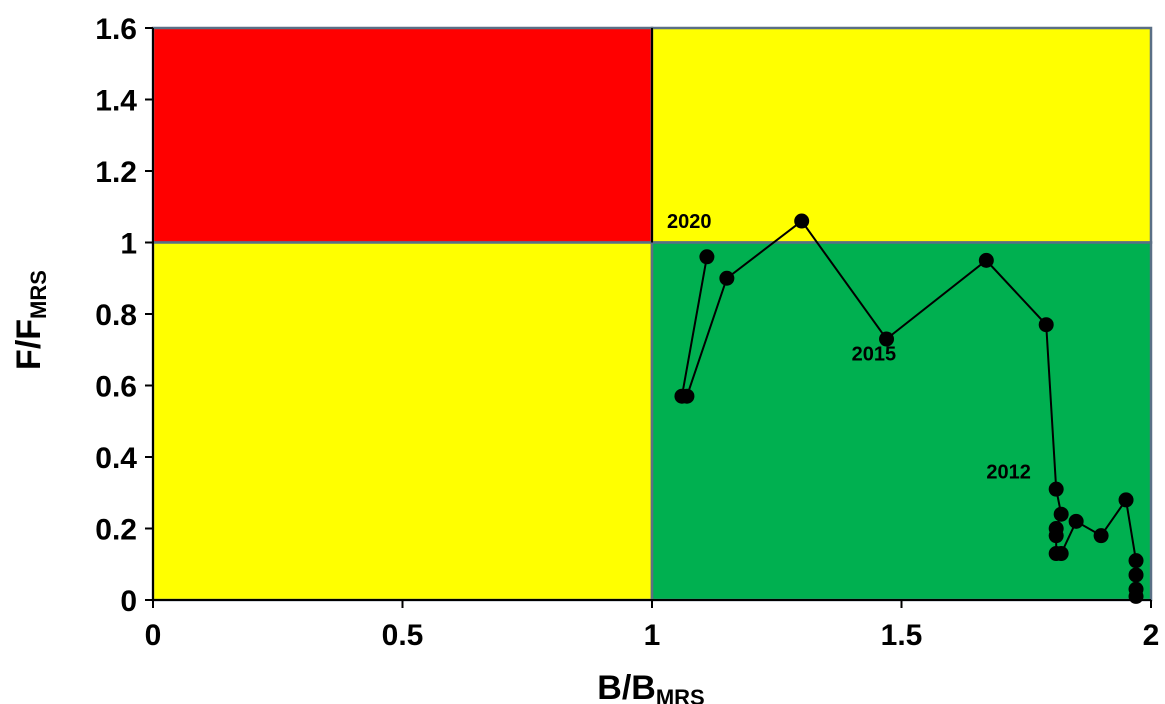  I want to click on x-tick-label: 1.5, so click(902, 635).